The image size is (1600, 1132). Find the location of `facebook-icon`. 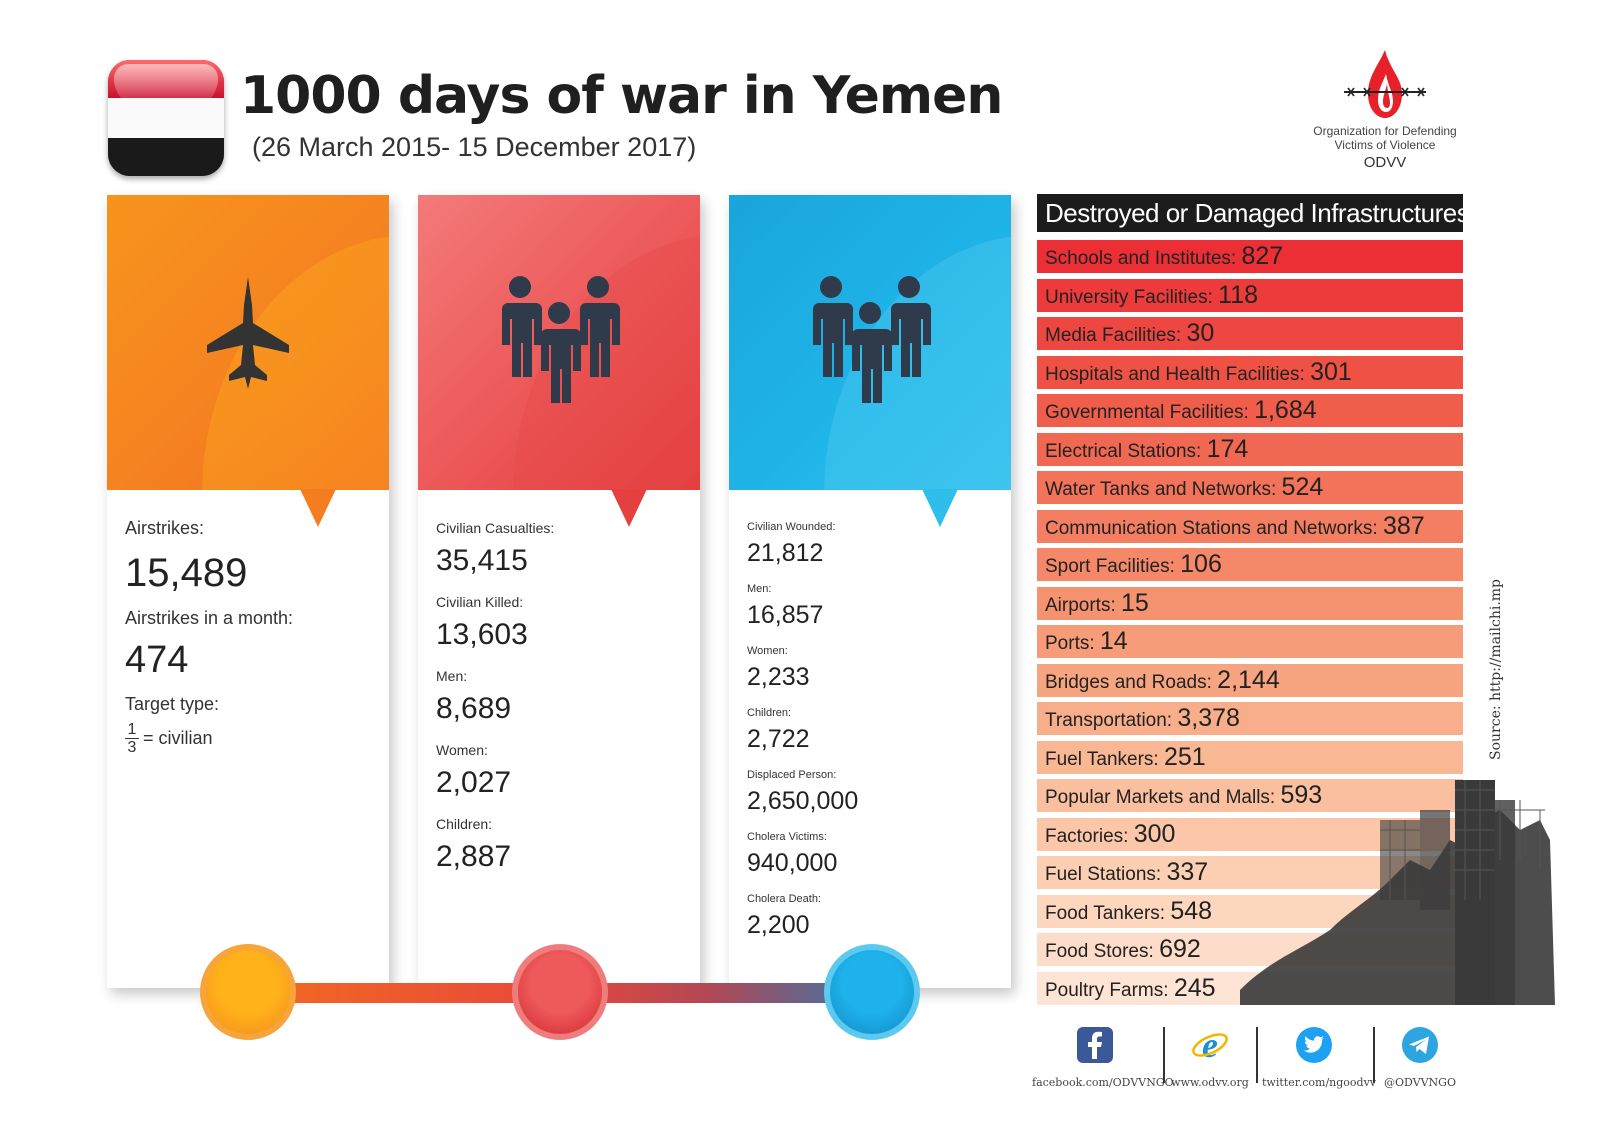

facebook-icon is located at coordinates (1095, 1045).